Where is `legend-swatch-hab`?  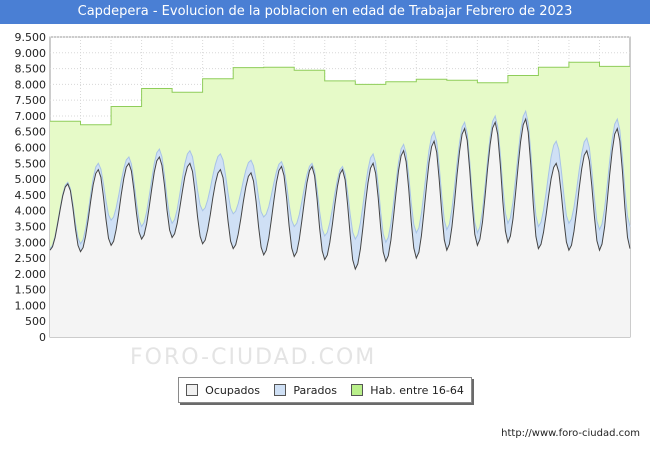 legend-swatch-hab is located at coordinates (357, 390).